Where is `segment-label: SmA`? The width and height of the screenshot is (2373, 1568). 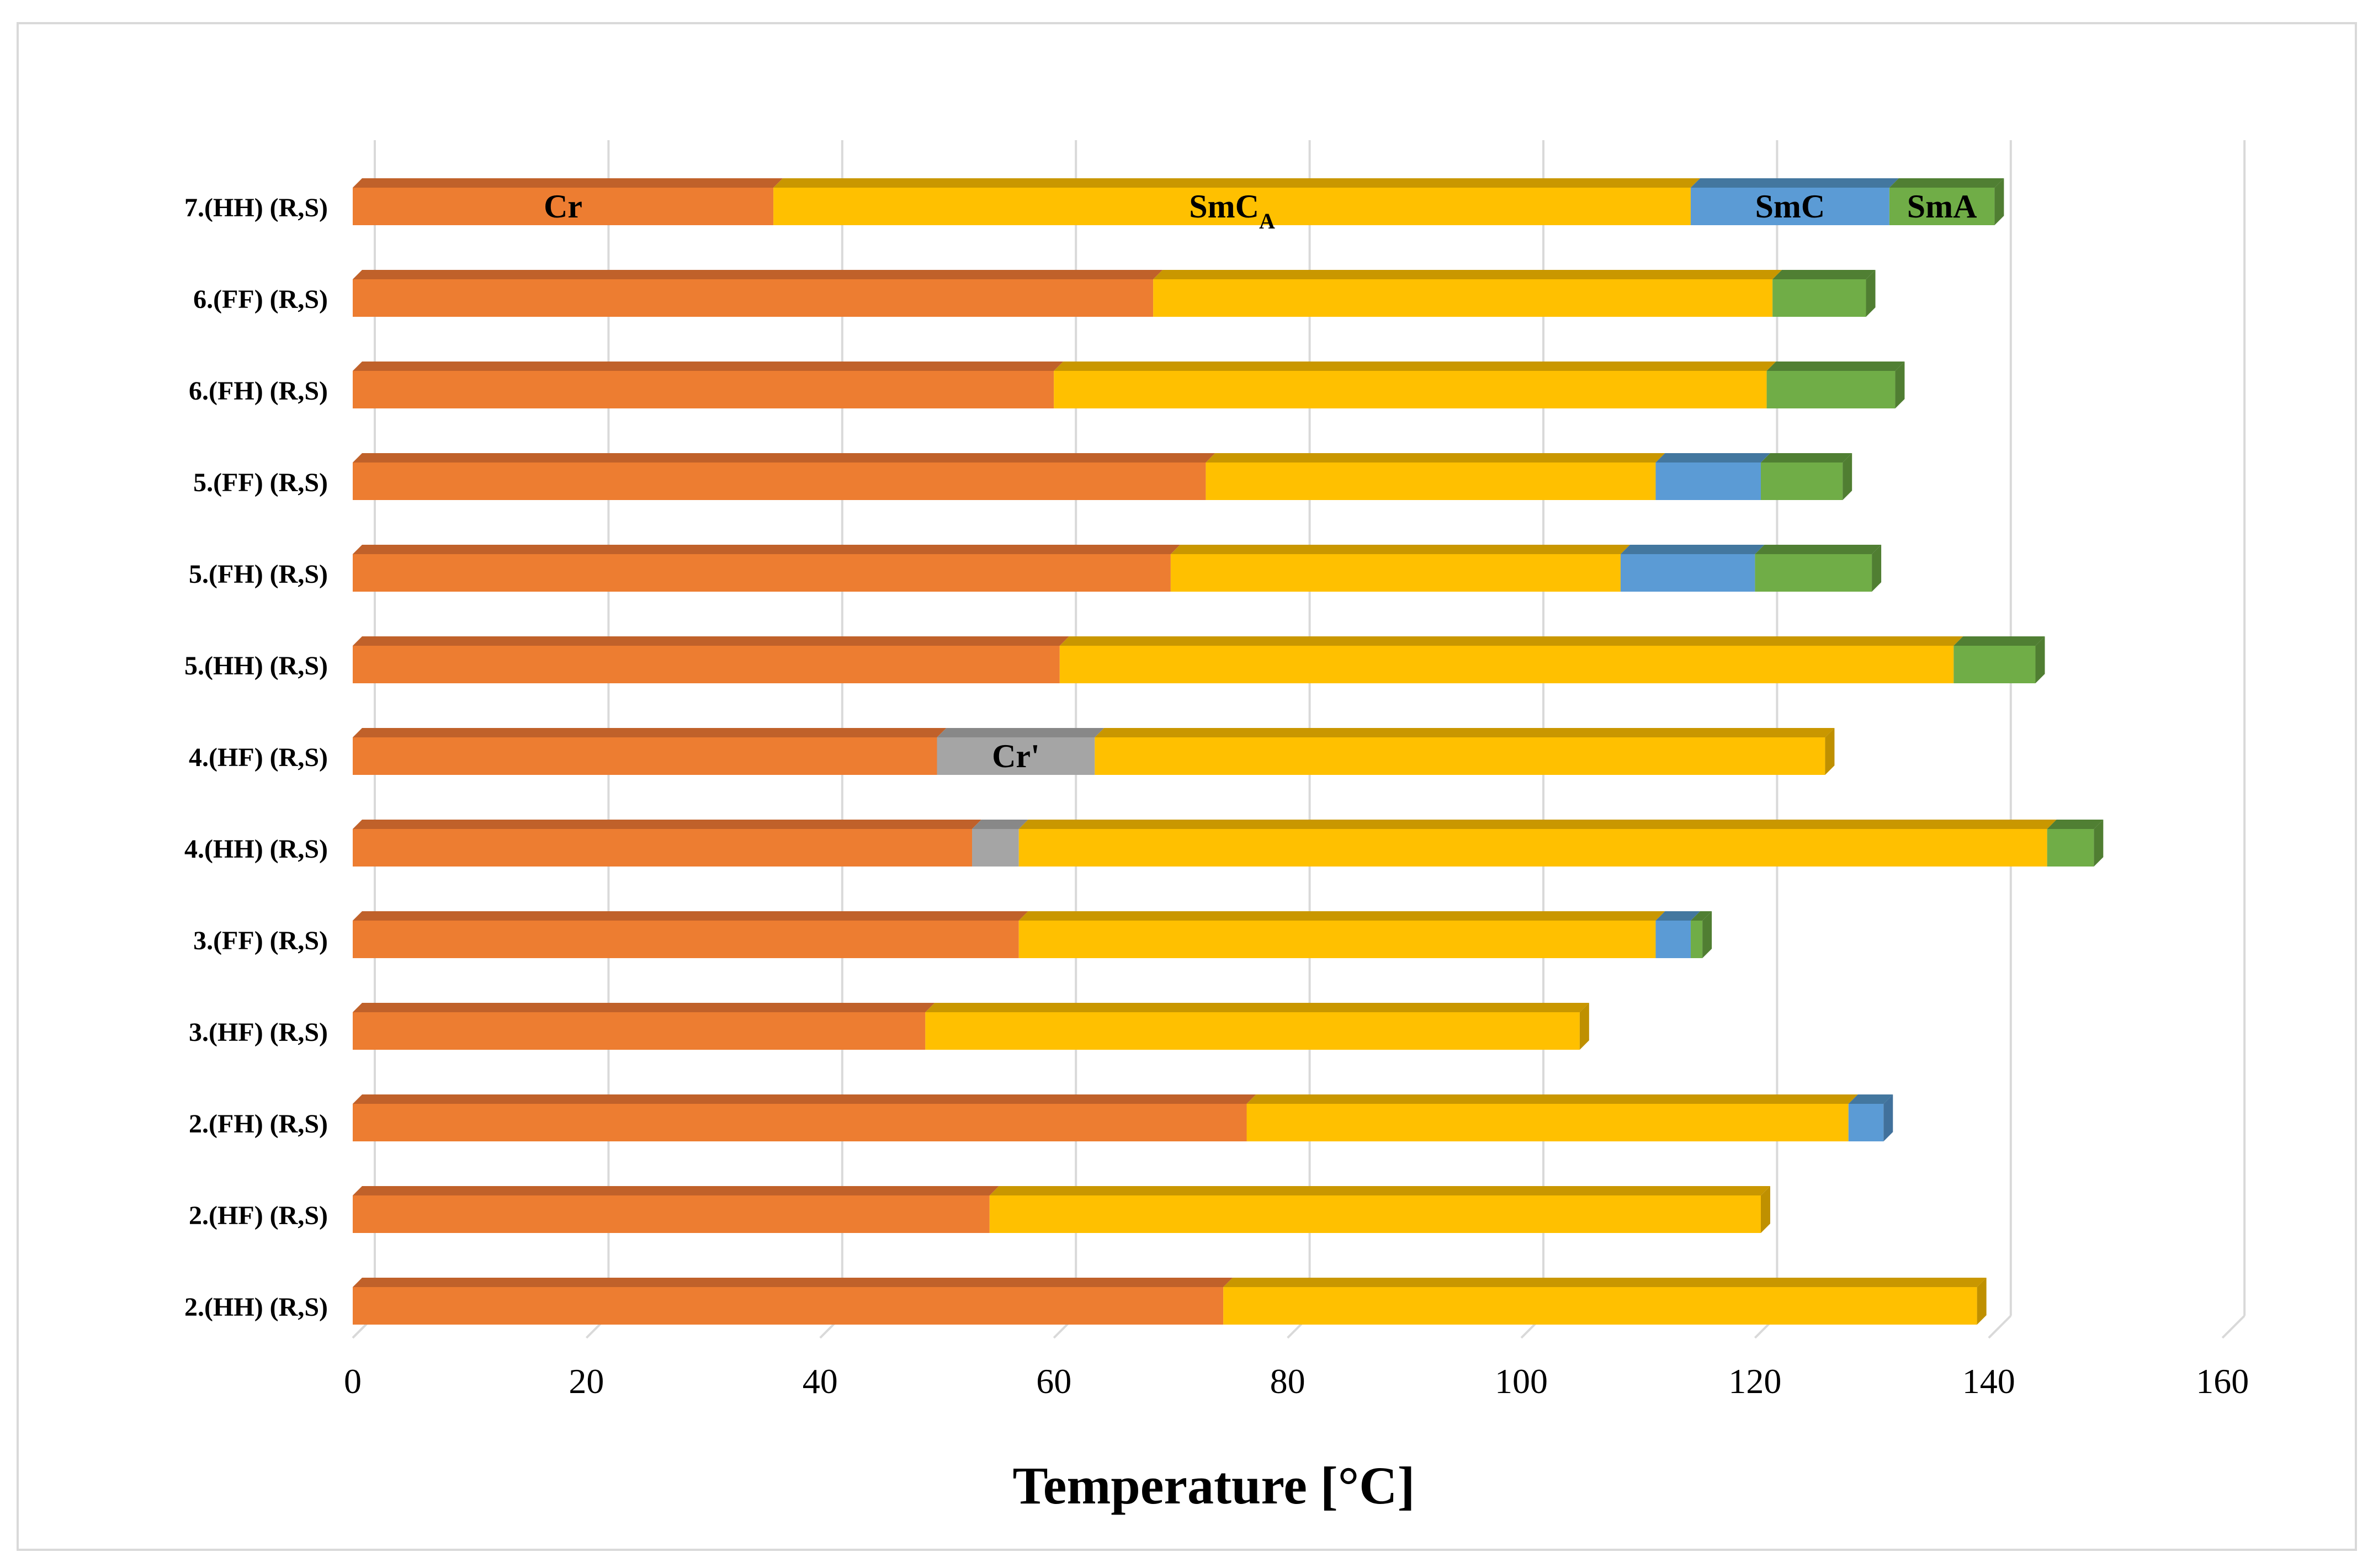
segment-label: SmA is located at coordinates (1942, 206).